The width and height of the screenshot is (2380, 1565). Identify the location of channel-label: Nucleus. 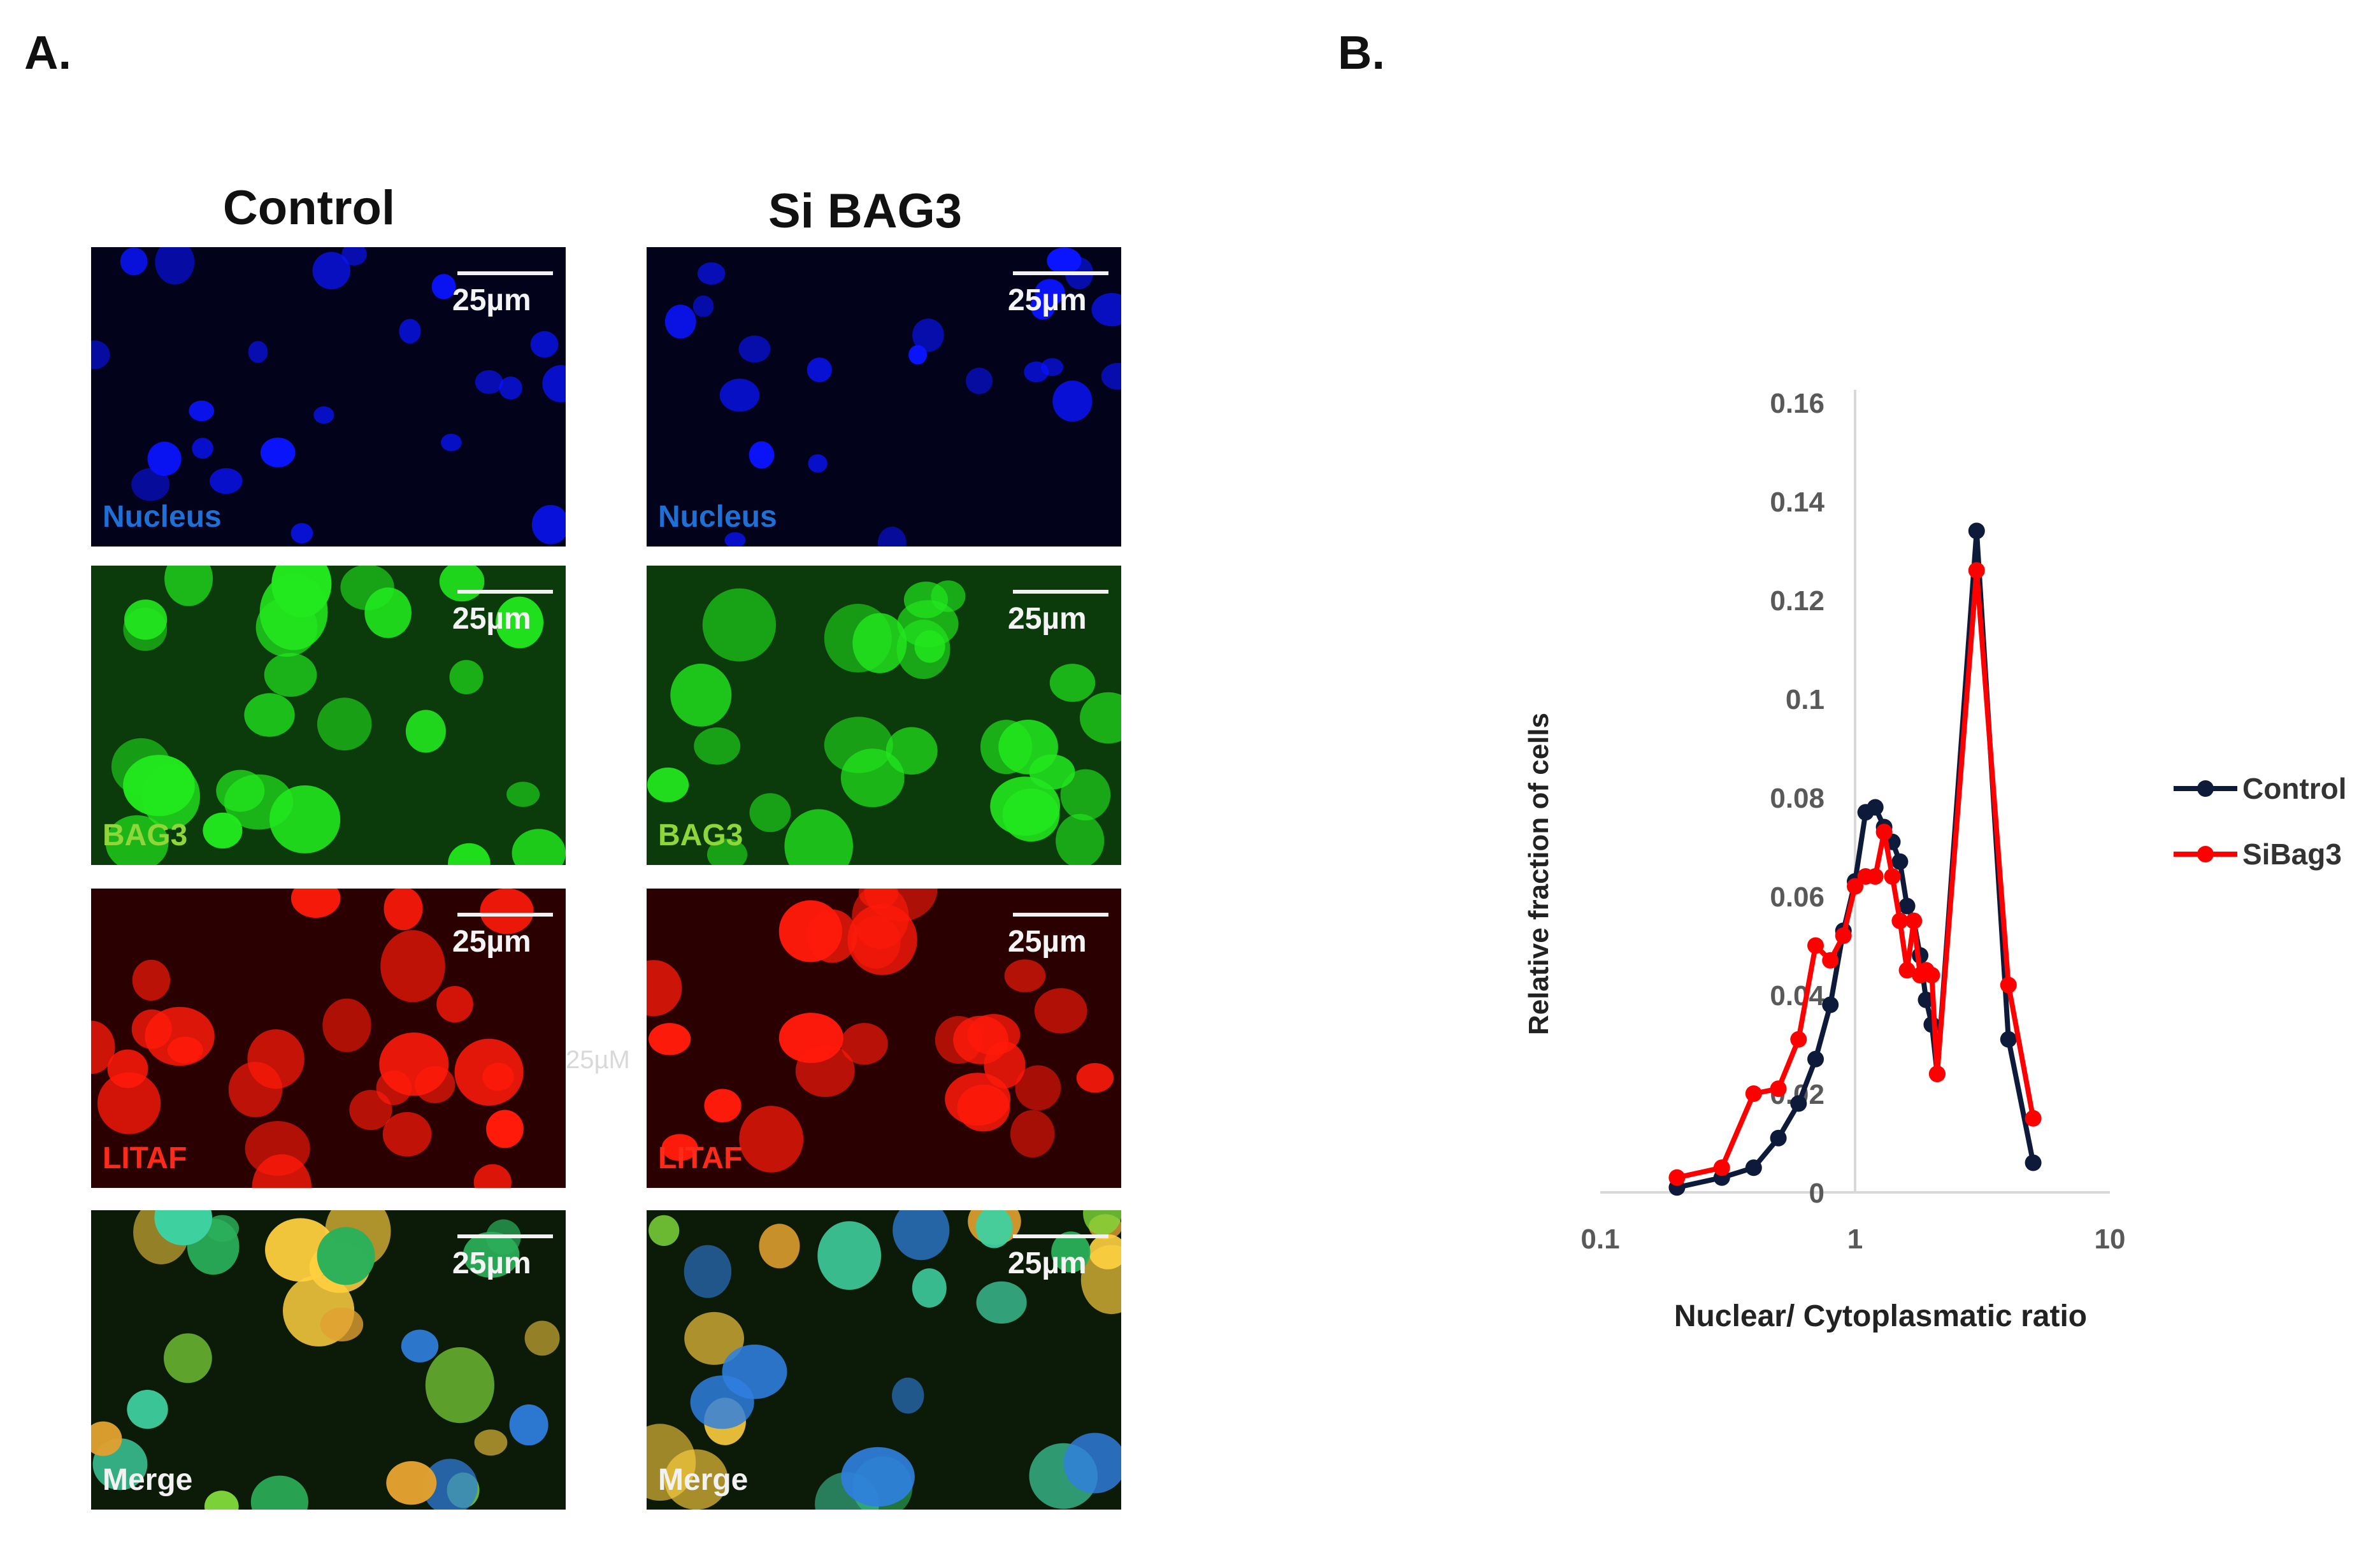
(162, 517).